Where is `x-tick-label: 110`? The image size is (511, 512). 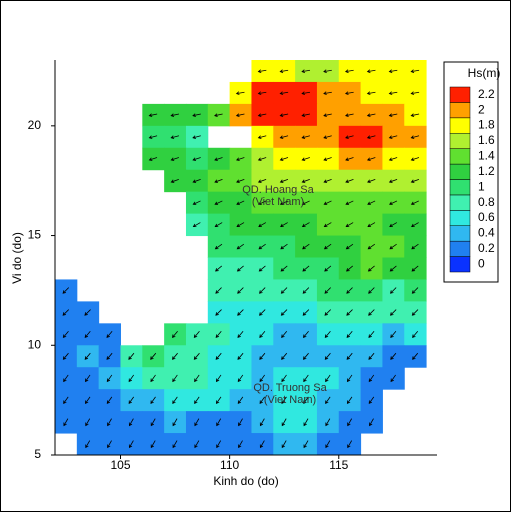
x-tick-label: 110 is located at coordinates (229, 465).